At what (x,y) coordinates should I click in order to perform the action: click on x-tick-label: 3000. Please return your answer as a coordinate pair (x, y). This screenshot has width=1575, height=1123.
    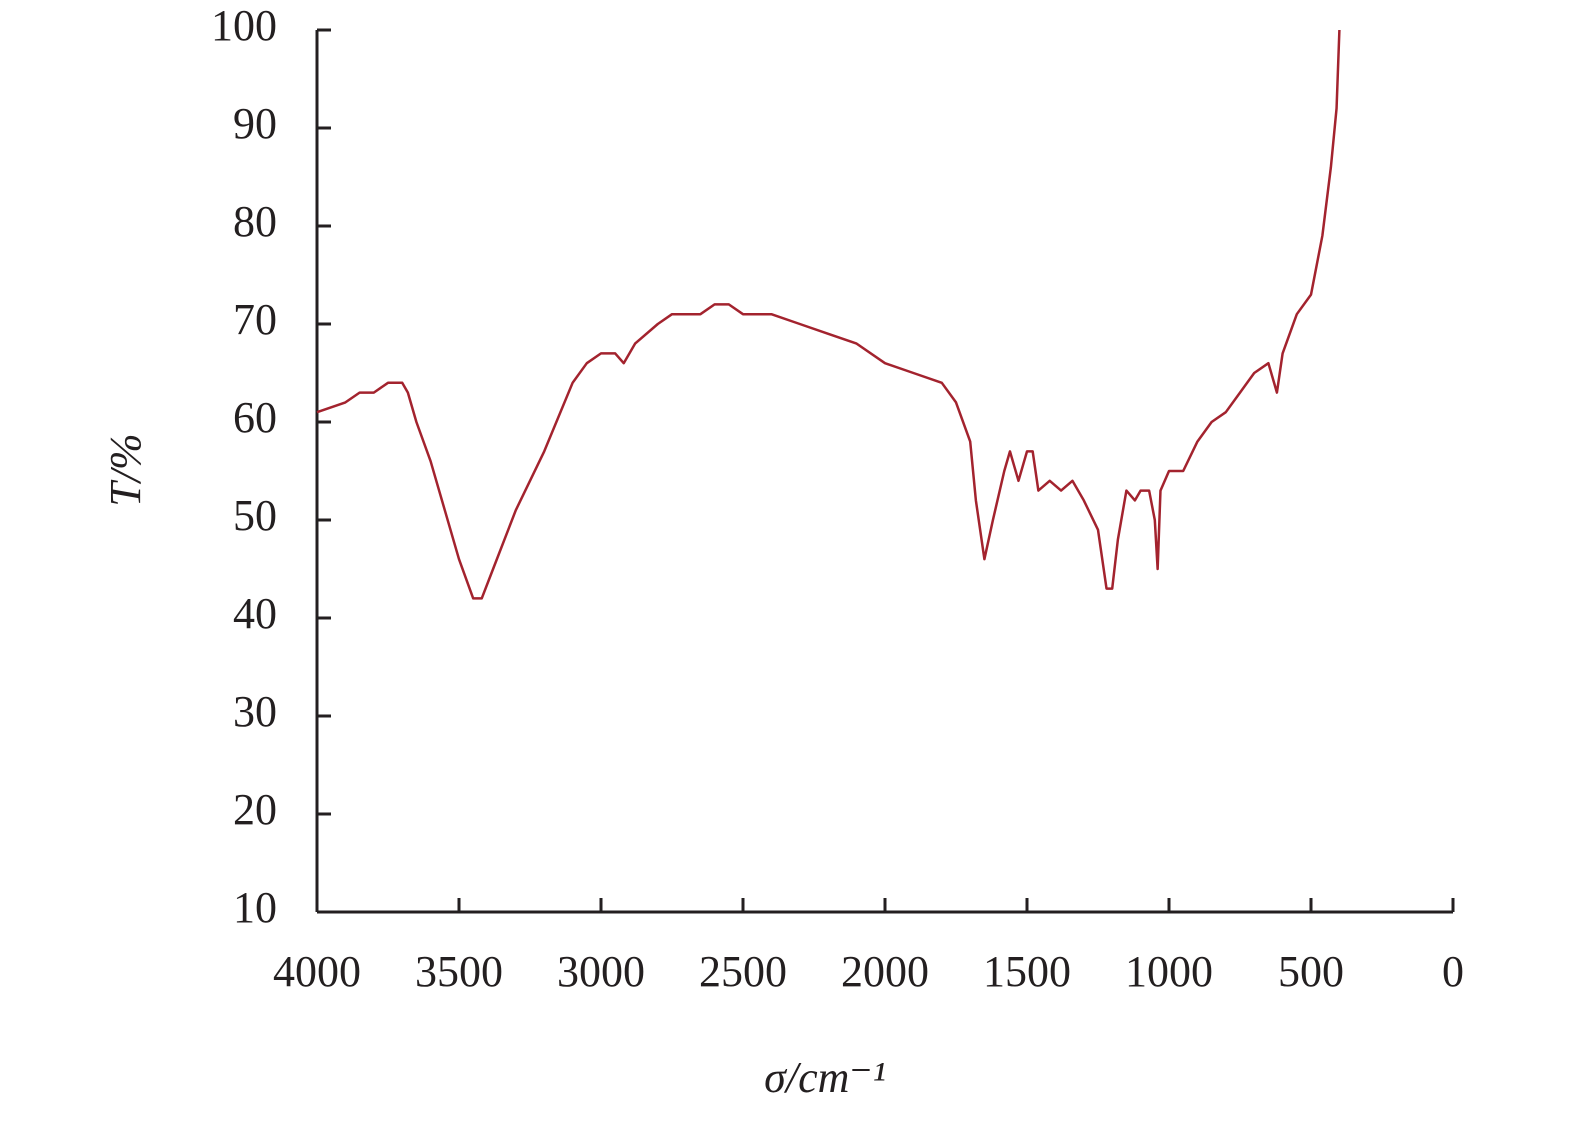
    Looking at the image, I should click on (601, 971).